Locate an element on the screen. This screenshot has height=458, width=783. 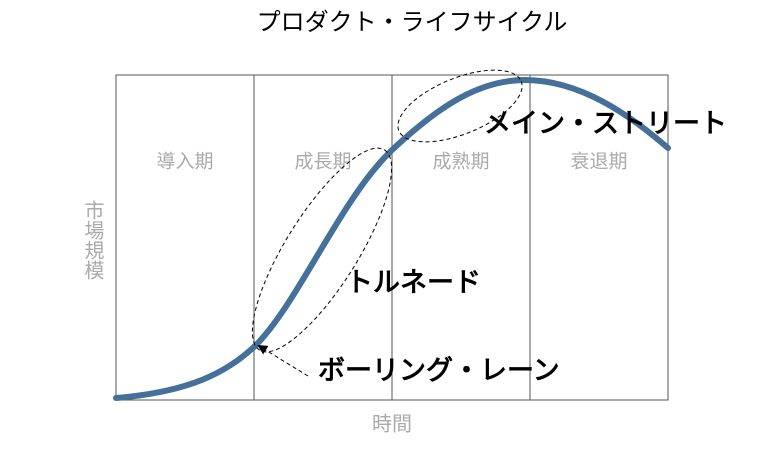
stage-label: 成長期 is located at coordinates (322, 162).